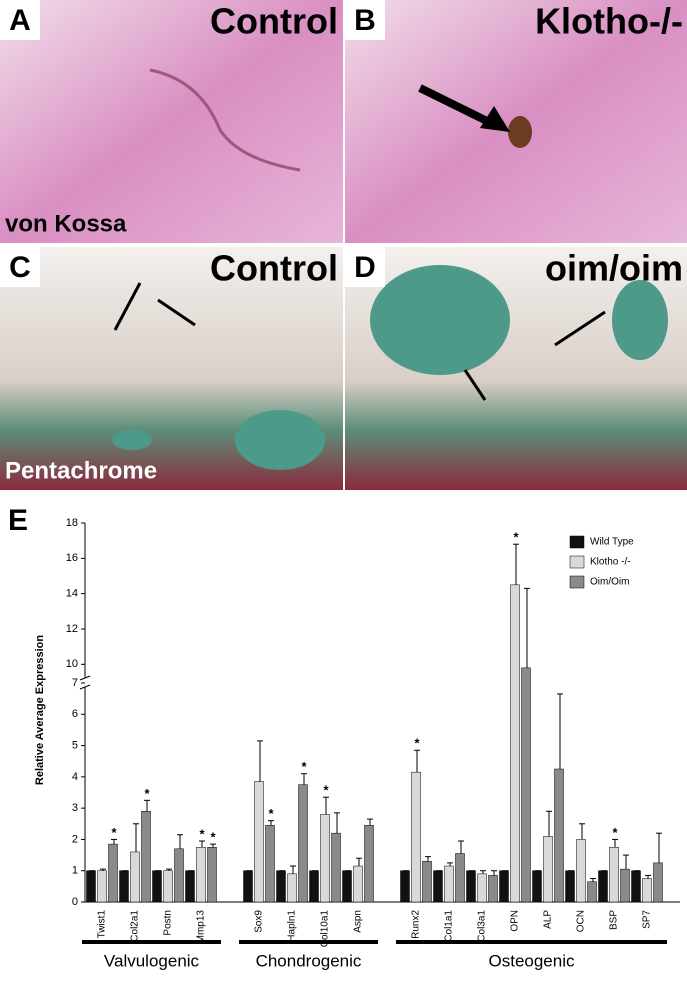 The image size is (687, 985). Describe the element at coordinates (72, 558) in the screenshot. I see `y-tick-label: 16` at that location.